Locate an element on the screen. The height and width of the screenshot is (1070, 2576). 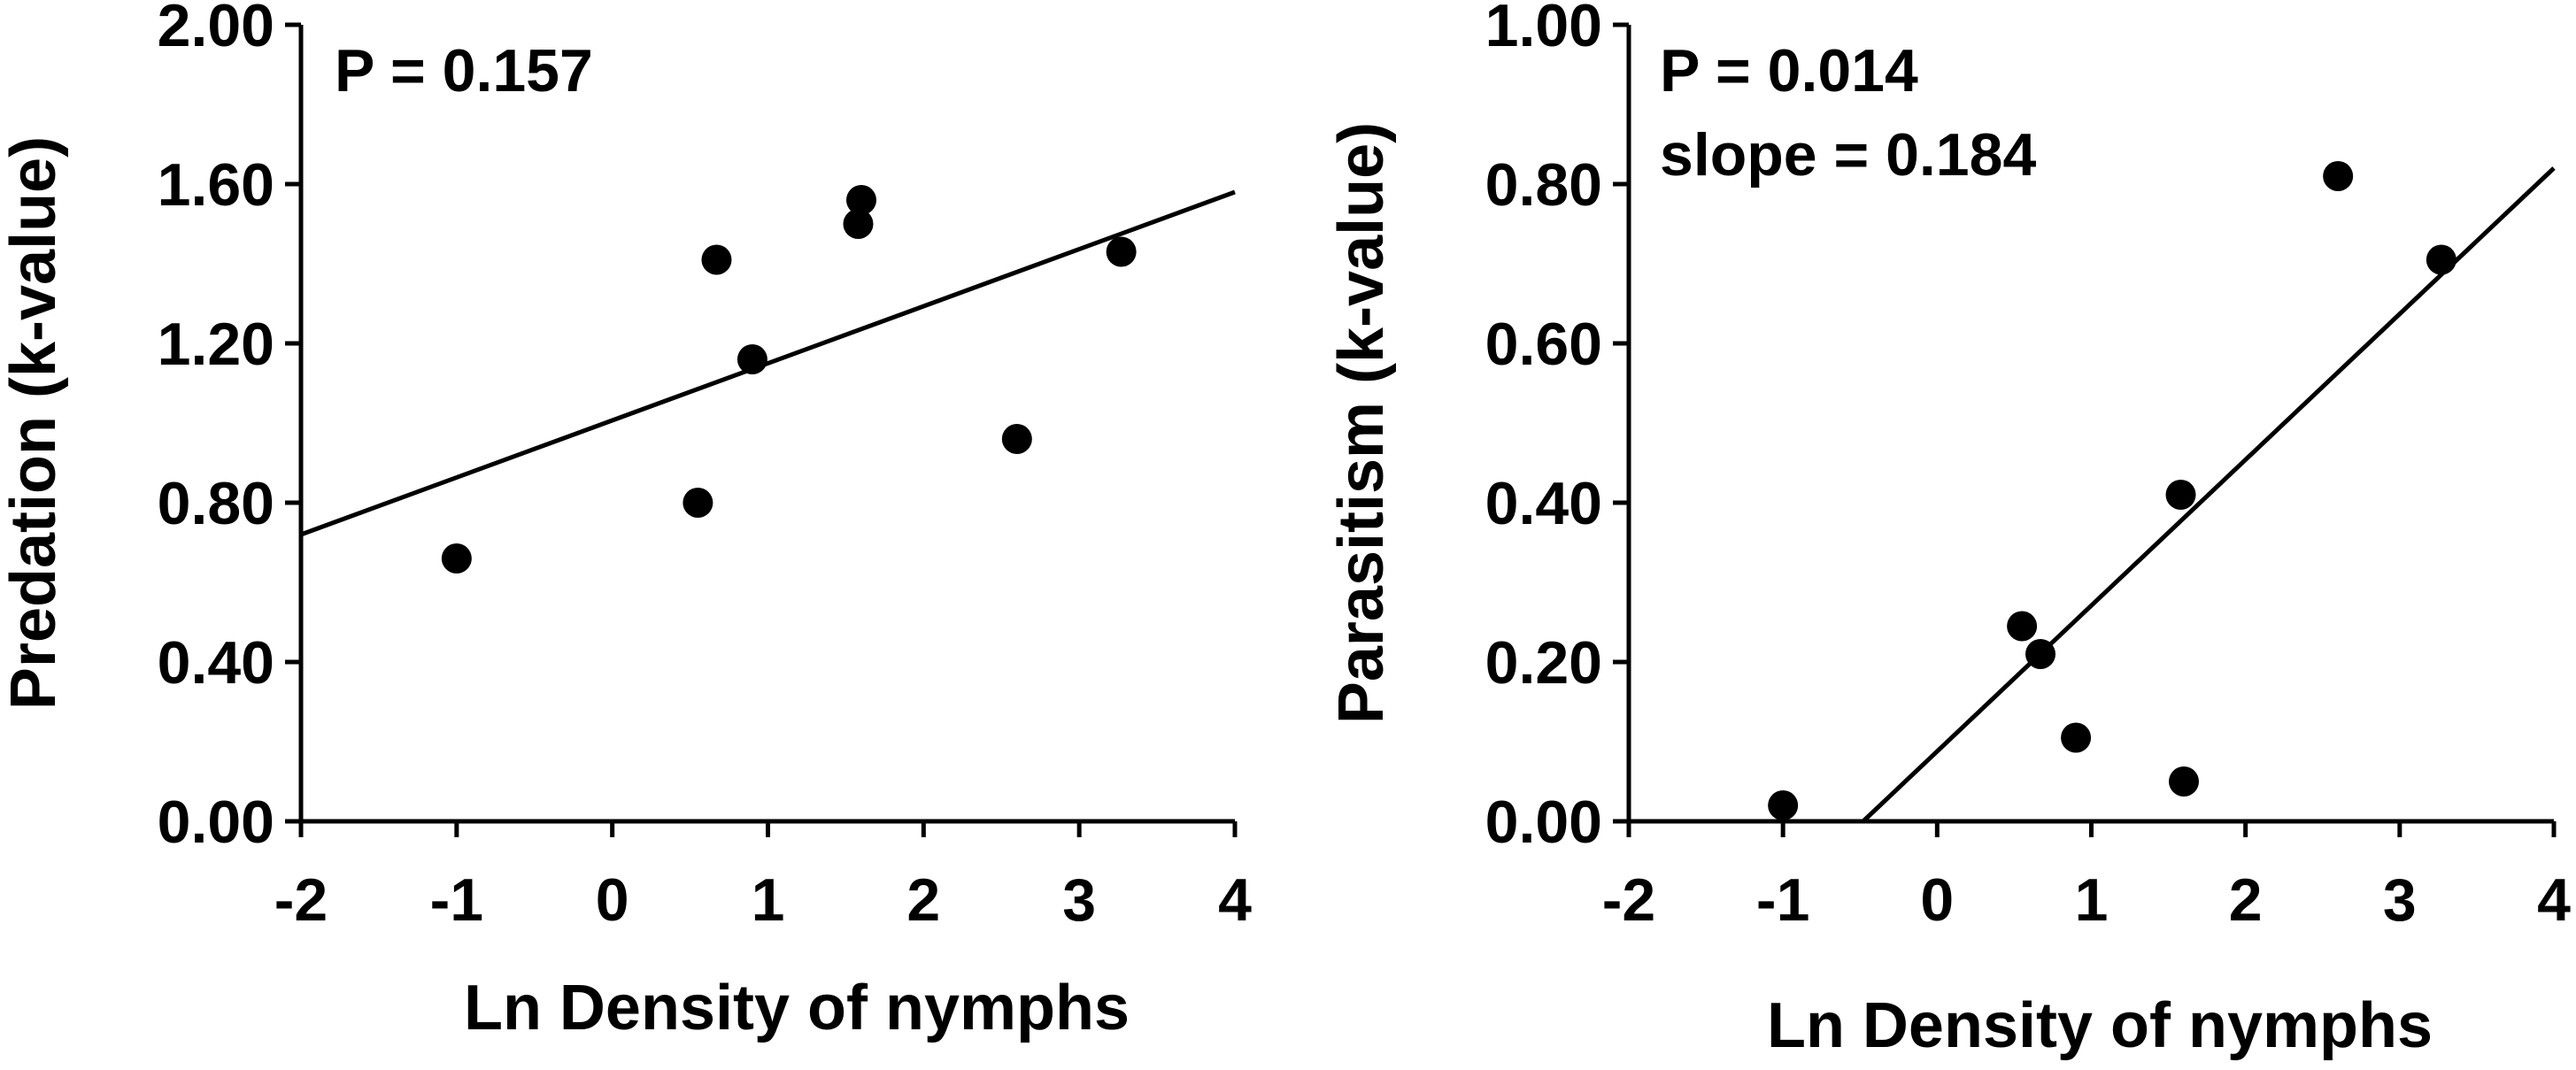
p-value-annotation: P = 0.014 is located at coordinates (1789, 70).